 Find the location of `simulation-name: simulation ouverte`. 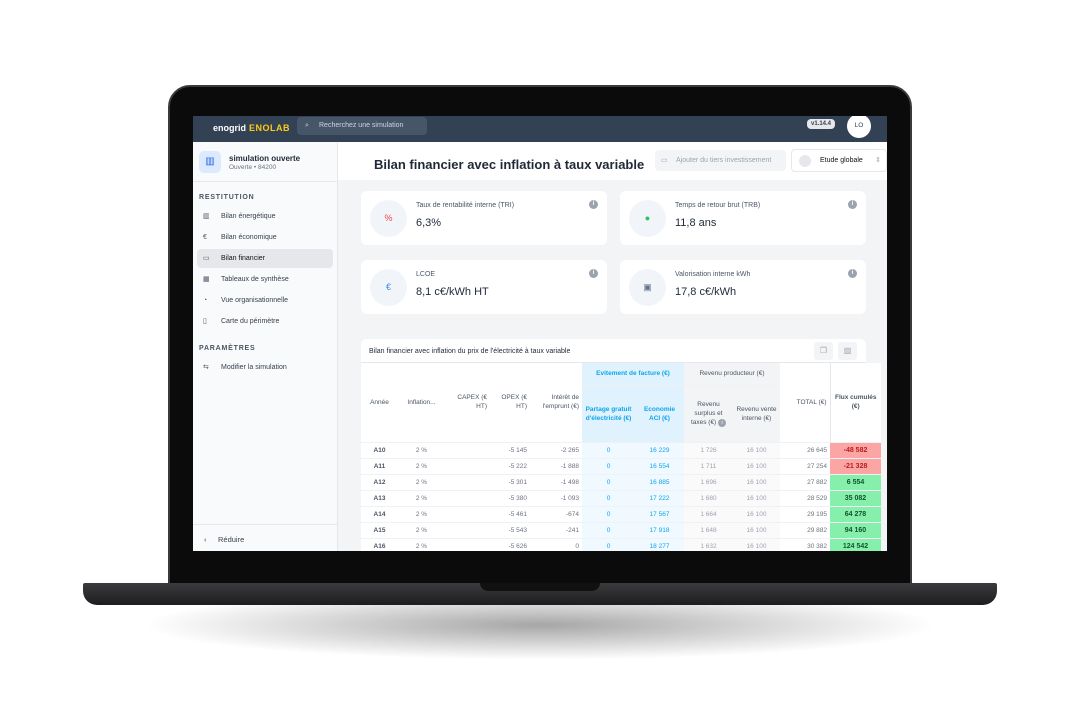

simulation-name: simulation ouverte is located at coordinates (265, 158).